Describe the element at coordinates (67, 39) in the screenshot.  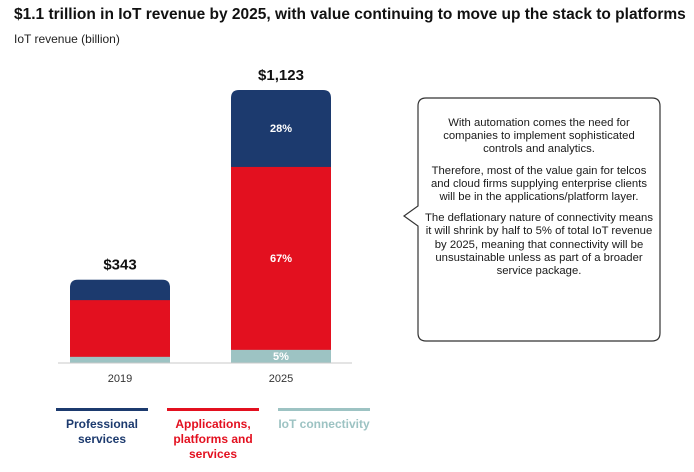
I see `chart-subtitle: IoT revenue (billion)` at that location.